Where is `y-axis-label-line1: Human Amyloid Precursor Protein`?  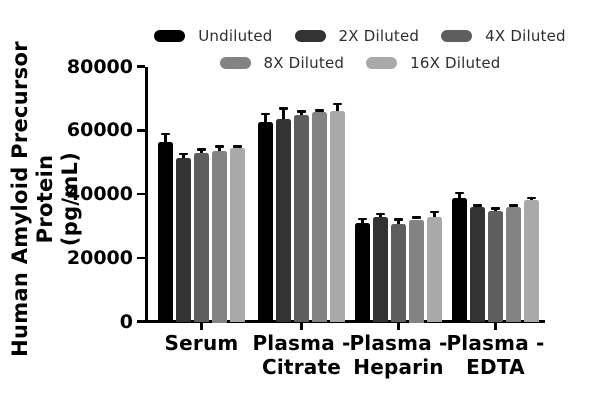 y-axis-label-line1: Human Amyloid Precursor Protein is located at coordinates (32, 199).